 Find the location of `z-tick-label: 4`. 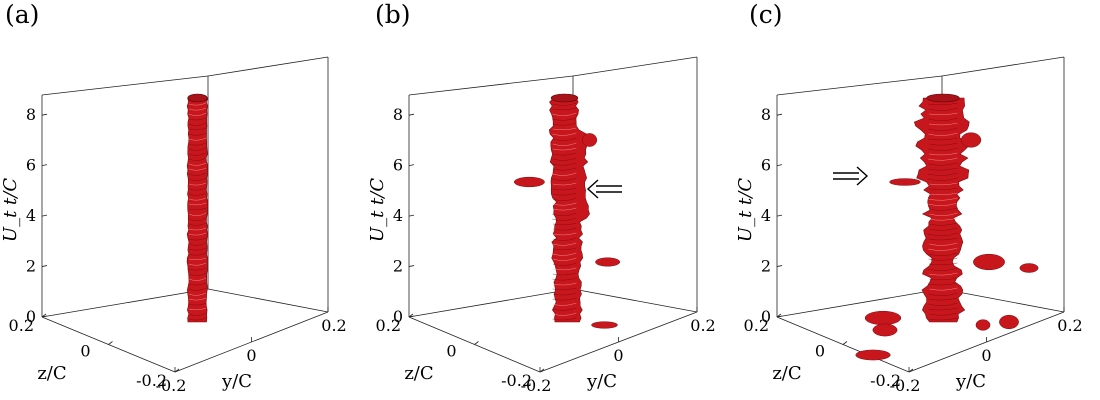

z-tick-label: 4 is located at coordinates (398, 215).